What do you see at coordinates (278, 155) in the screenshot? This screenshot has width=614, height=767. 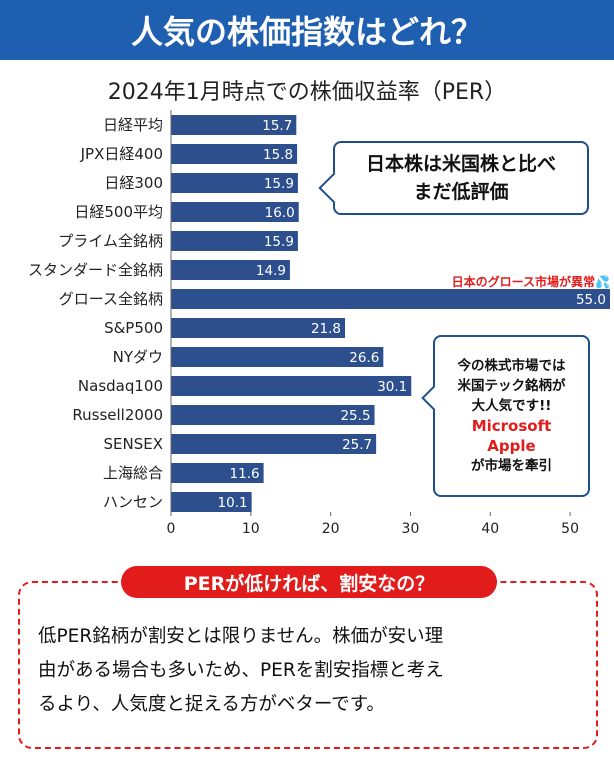 I see `value-label-1: 15.8` at bounding box center [278, 155].